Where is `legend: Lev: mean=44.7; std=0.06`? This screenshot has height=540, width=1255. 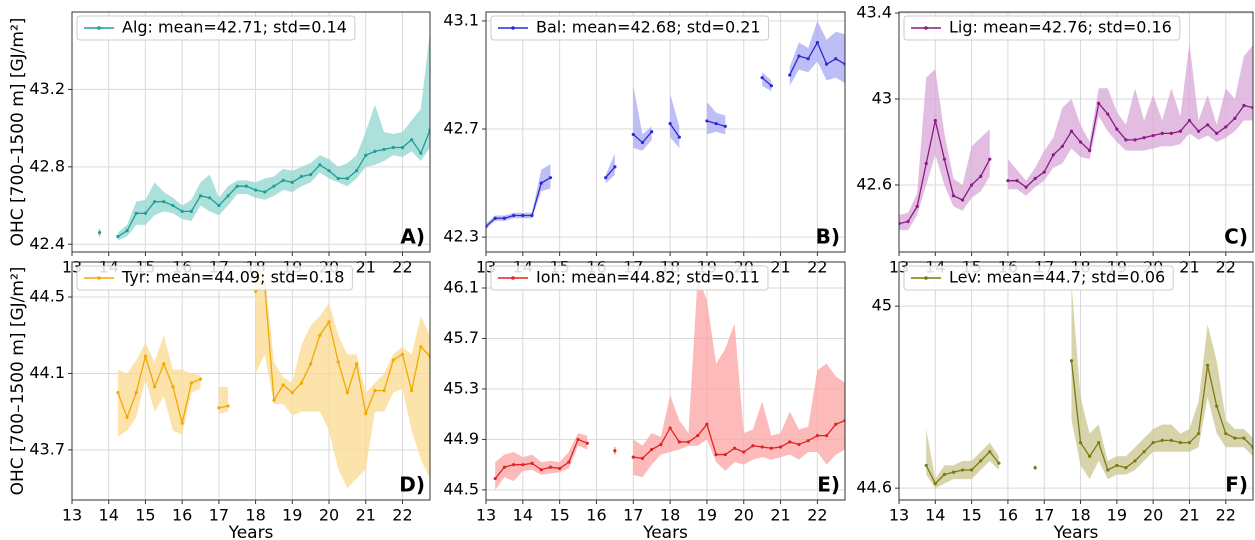 legend: Lev: mean=44.7; std=0.06 is located at coordinates (1038, 278).